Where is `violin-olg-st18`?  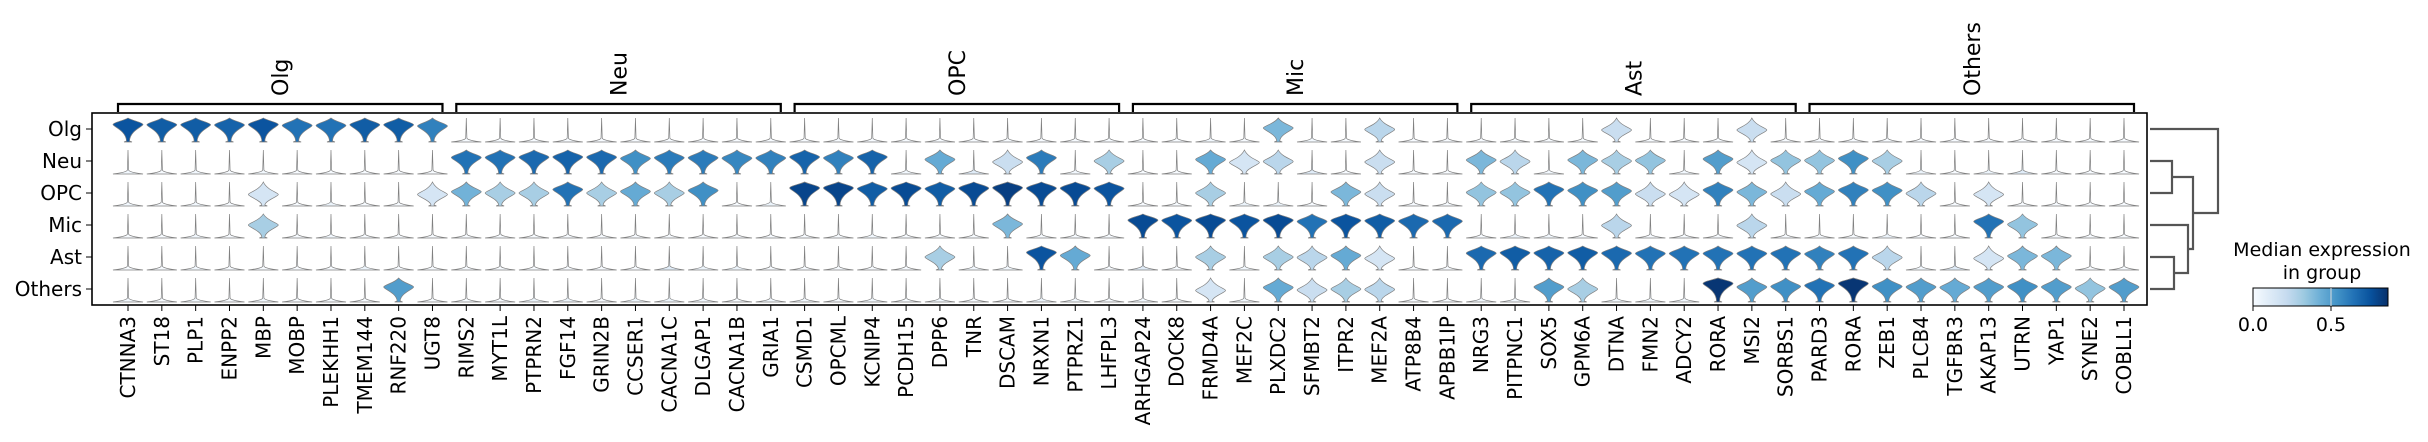
violin-olg-st18 is located at coordinates (162, 130).